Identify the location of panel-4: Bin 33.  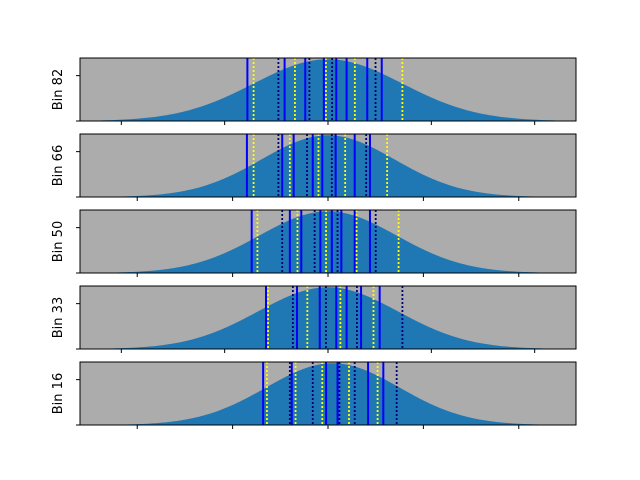
(314, 319).